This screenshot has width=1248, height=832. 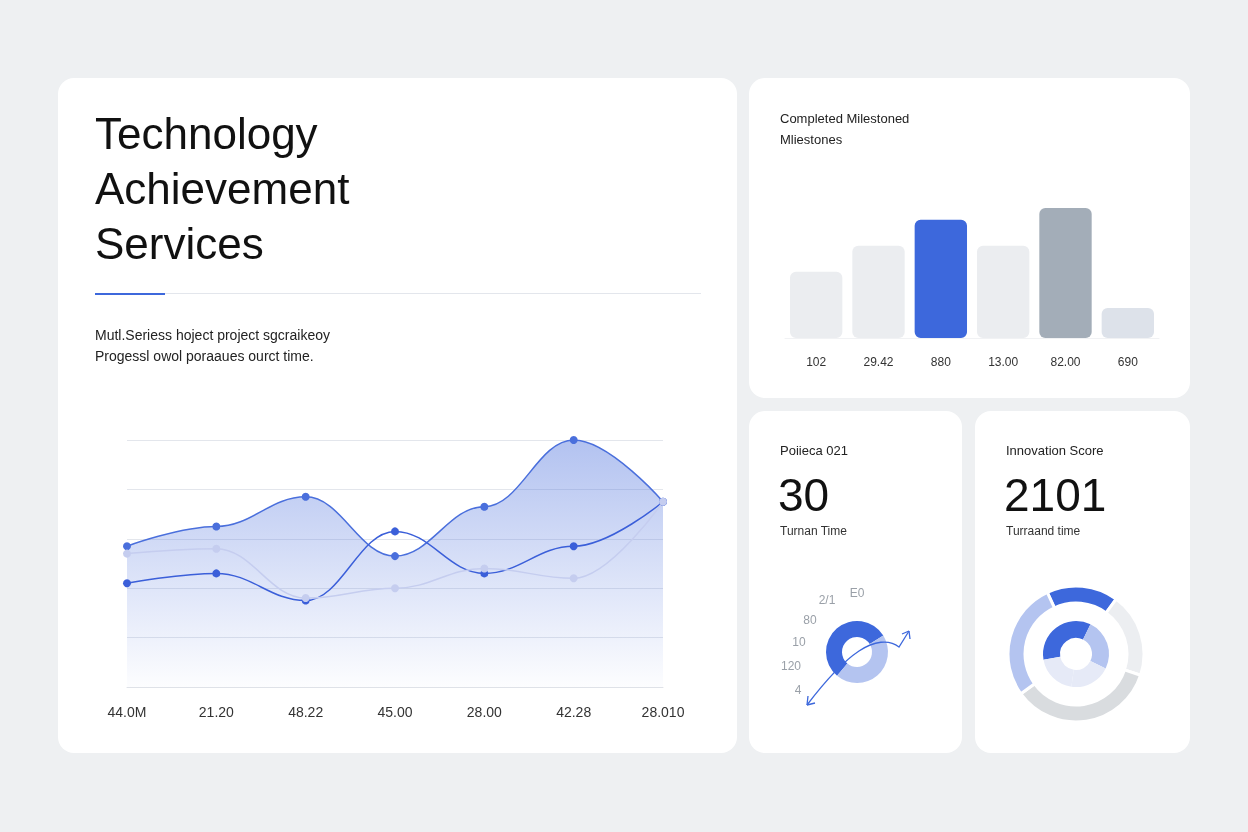 What do you see at coordinates (213, 346) in the screenshot?
I see `chart-subtitle: Mutl.Seriess hoject project sgcraikeoy Progessl owol poraaues ourct time.` at bounding box center [213, 346].